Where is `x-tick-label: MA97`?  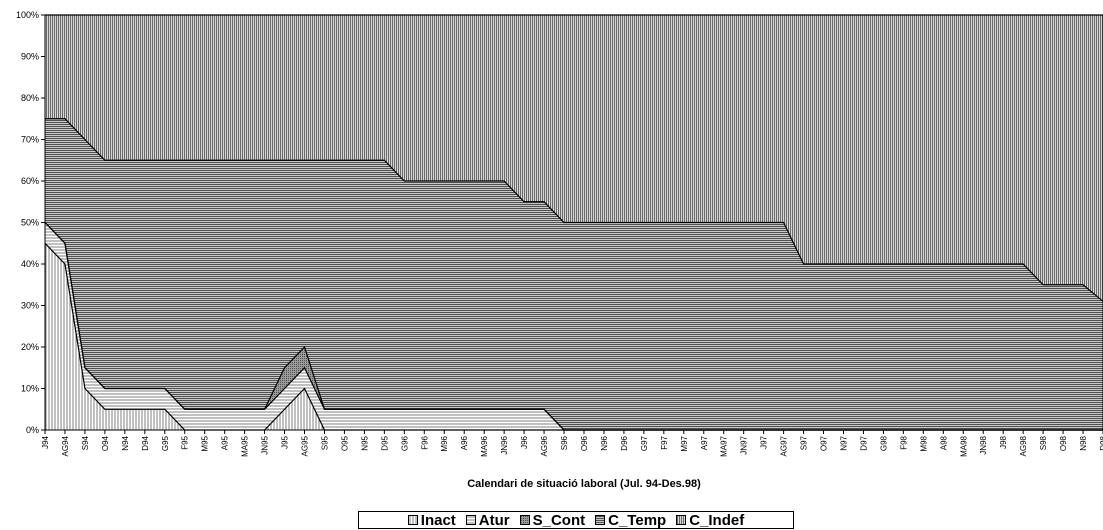 x-tick-label: MA97 is located at coordinates (724, 445).